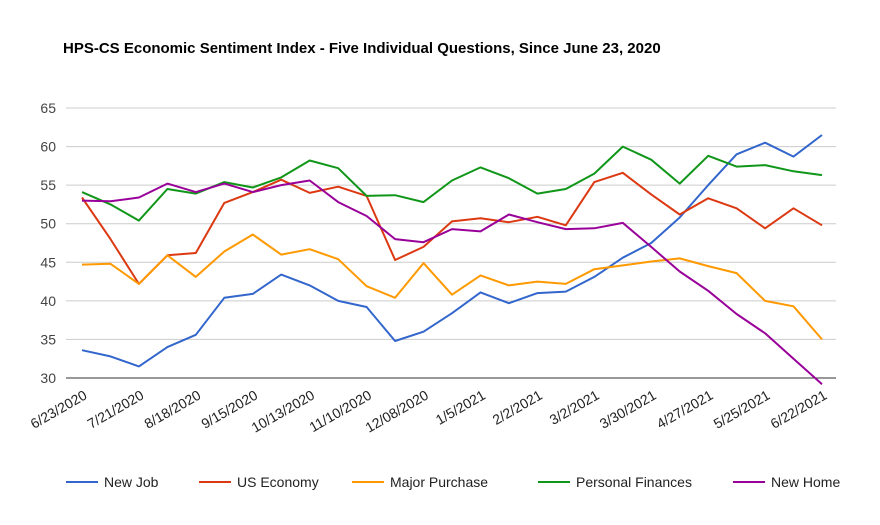 This screenshot has width=880, height=525. Describe the element at coordinates (48, 224) in the screenshot. I see `y-tick-label: 50` at that location.